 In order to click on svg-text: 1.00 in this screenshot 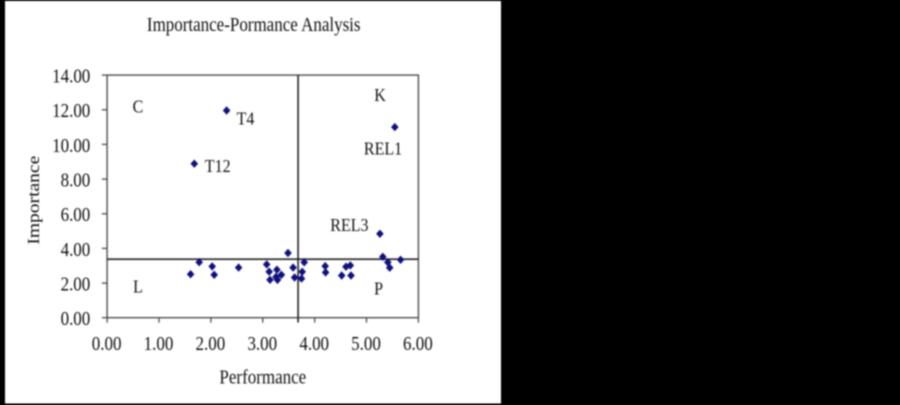, I will do `click(159, 343)`.